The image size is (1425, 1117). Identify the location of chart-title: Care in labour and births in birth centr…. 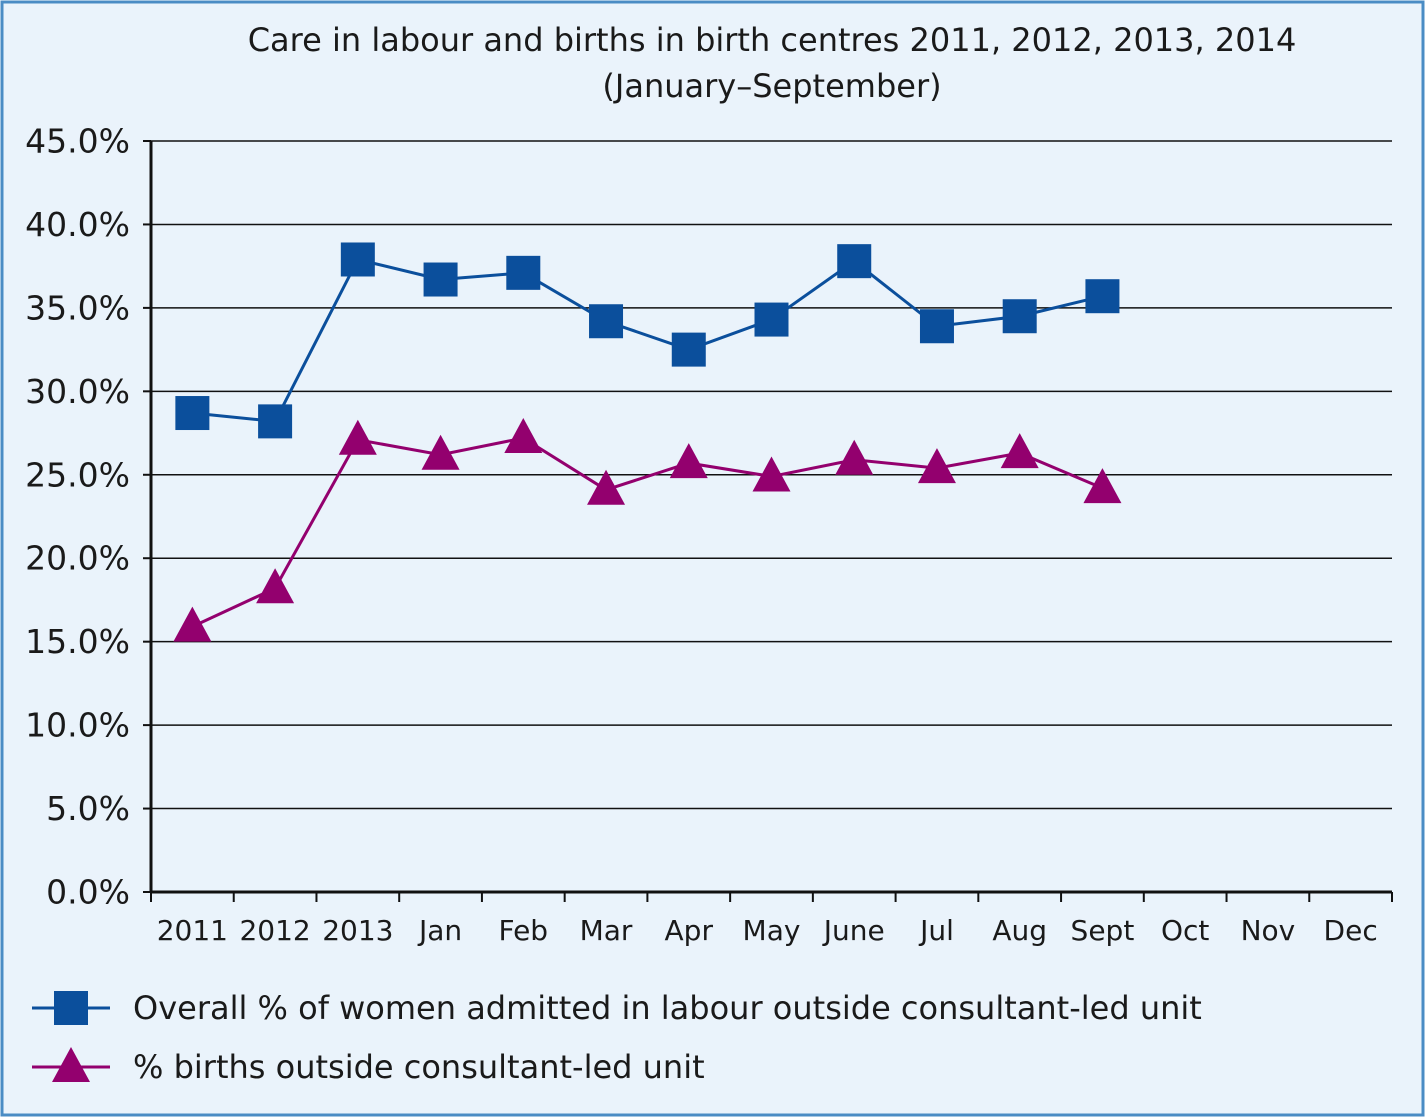
(772, 40).